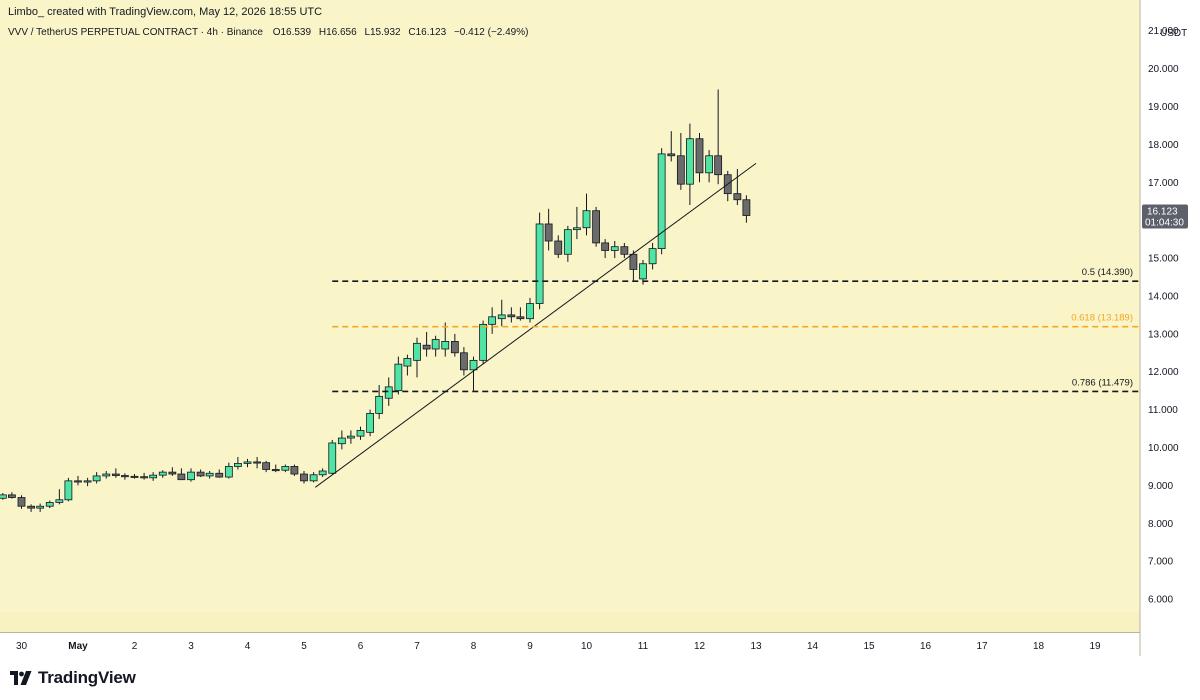  What do you see at coordinates (926, 646) in the screenshot?
I see `time-tick-label: 16` at bounding box center [926, 646].